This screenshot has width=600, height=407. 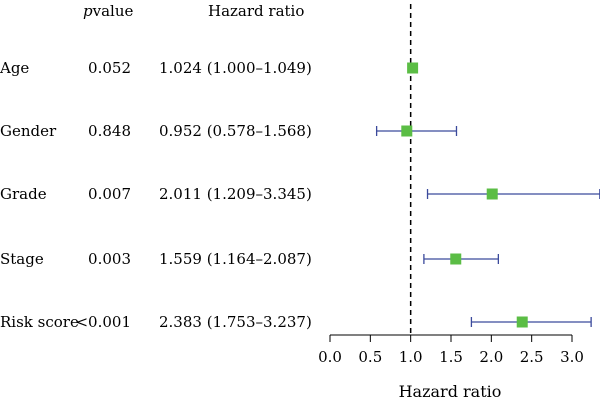 I want to click on x-tick-label: 1.5, so click(x=451, y=357).